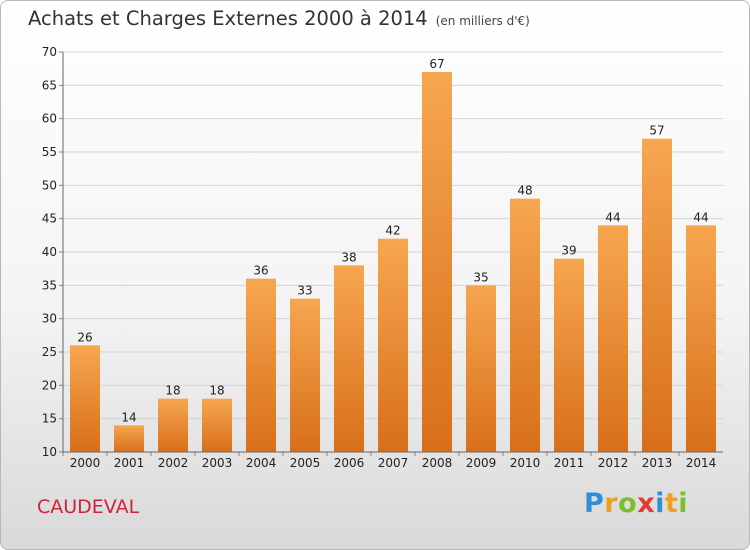  Describe the element at coordinates (261, 365) in the screenshot. I see `bar-2004` at that location.